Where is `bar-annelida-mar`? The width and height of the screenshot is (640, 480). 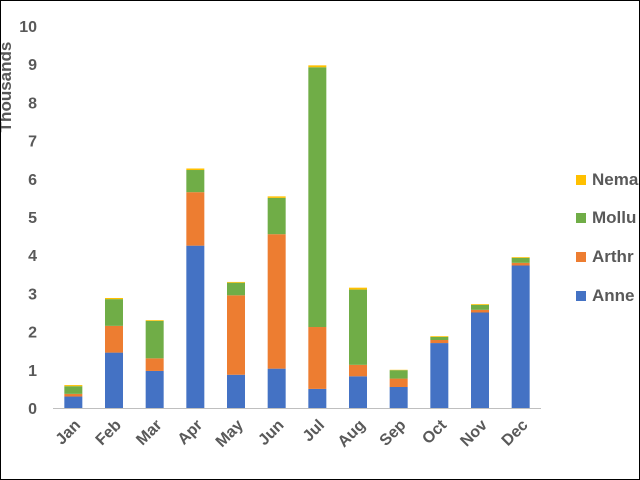 bar-annelida-mar is located at coordinates (154, 389).